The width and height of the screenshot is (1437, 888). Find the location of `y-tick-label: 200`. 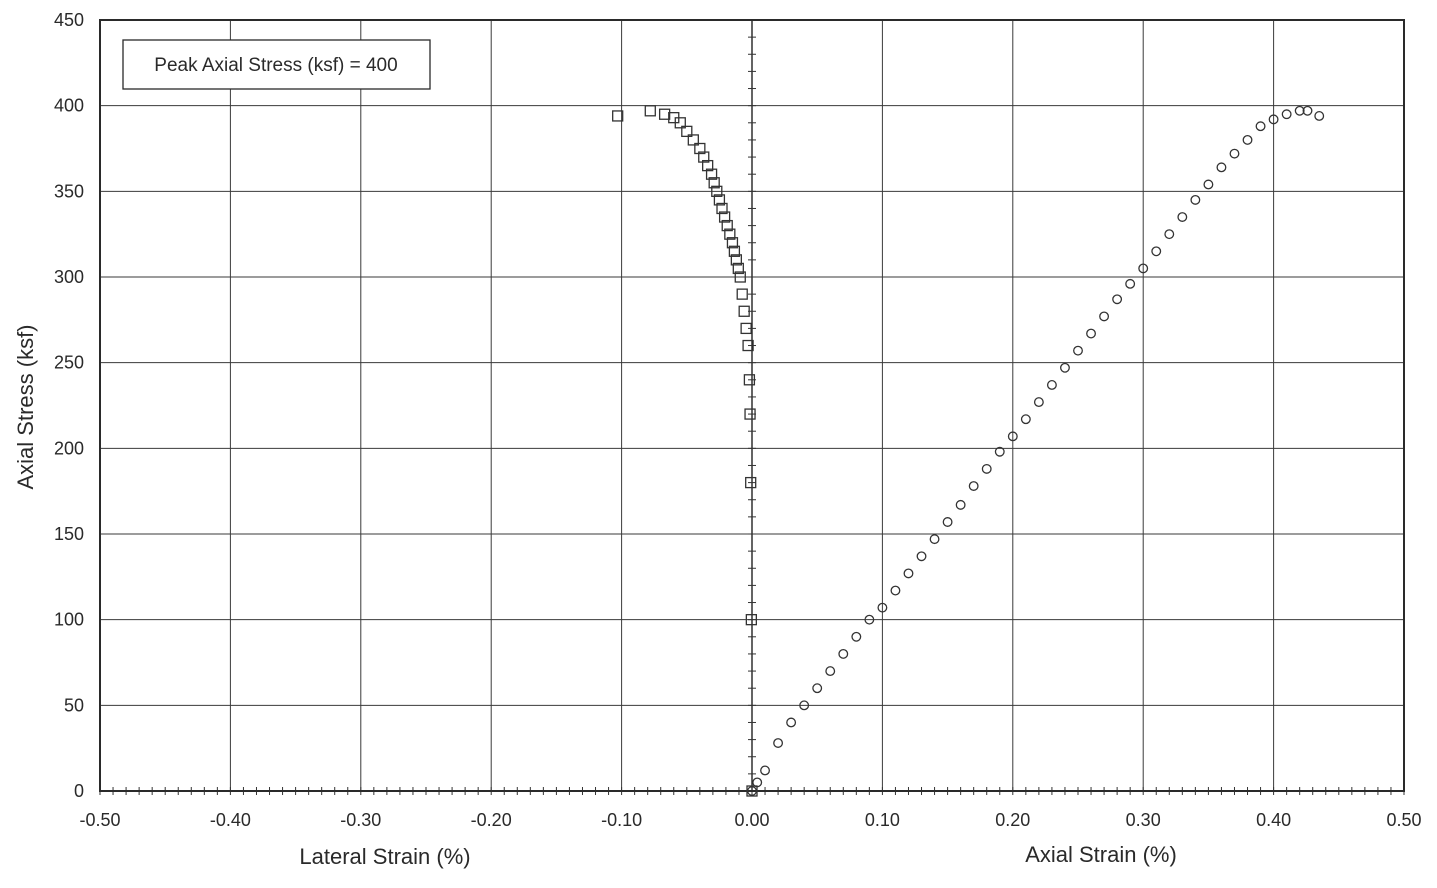

y-tick-label: 200 is located at coordinates (69, 448).